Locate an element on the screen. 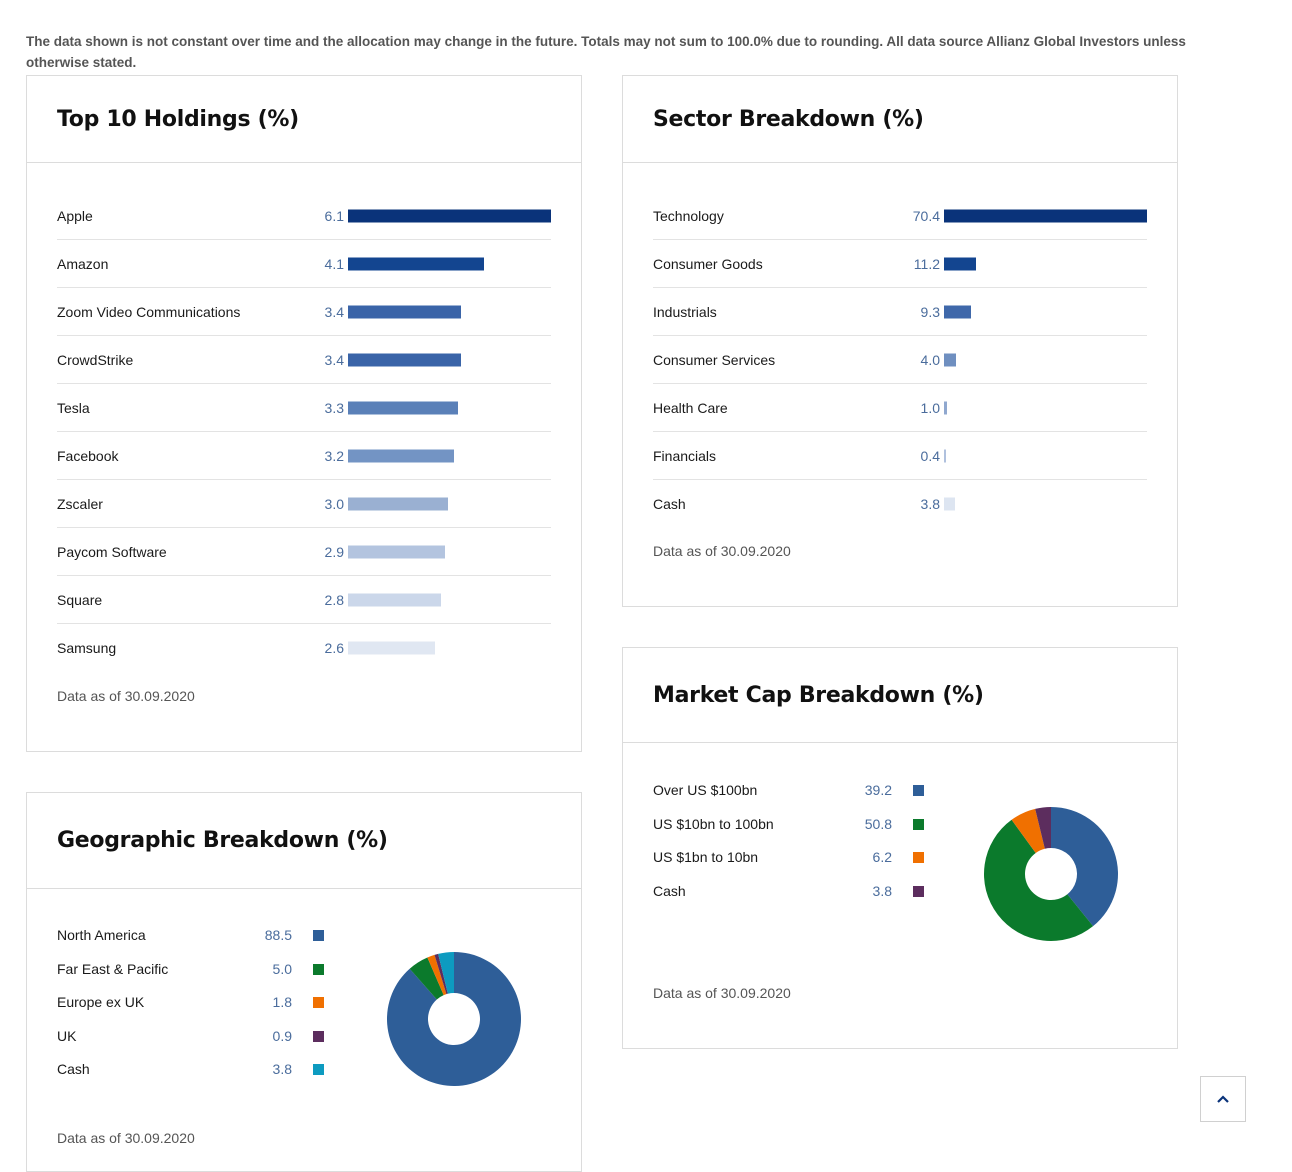  sector-row-health-care: Health Care 1.0 is located at coordinates (900, 408).